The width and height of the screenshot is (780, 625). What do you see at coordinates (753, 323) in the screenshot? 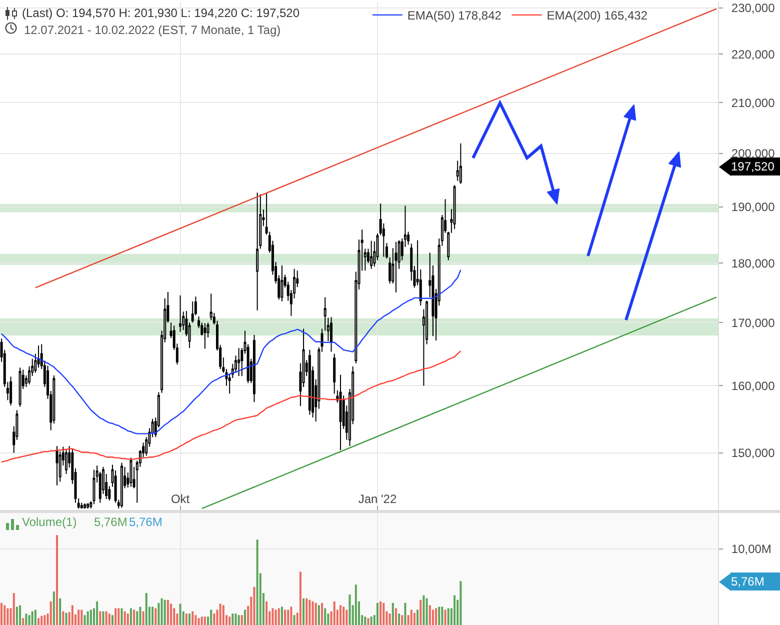
I see `y-tick-label: 170,000` at bounding box center [753, 323].